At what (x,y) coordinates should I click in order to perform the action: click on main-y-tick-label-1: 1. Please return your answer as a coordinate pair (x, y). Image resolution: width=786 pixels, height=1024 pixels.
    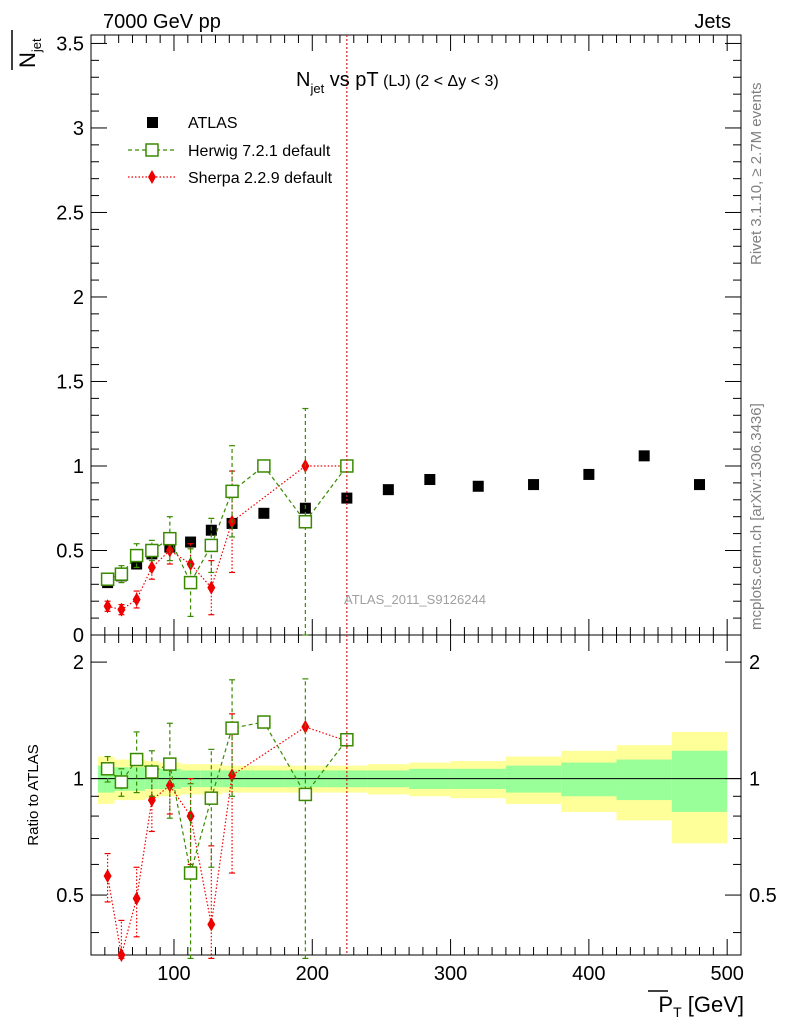
    Looking at the image, I should click on (78, 467).